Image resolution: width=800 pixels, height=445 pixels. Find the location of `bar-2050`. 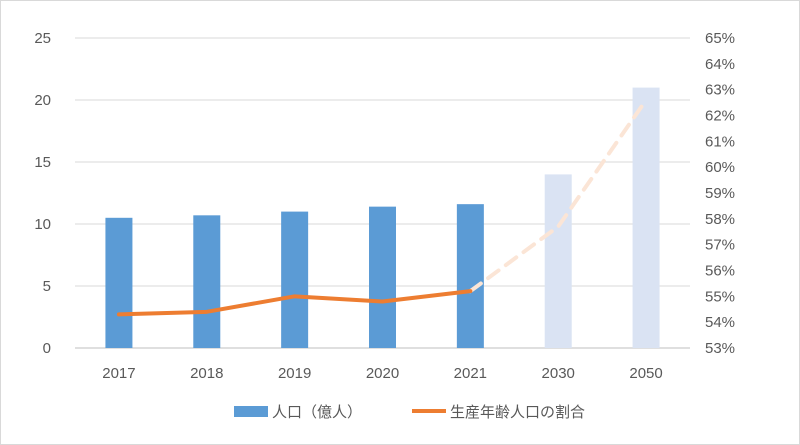

bar-2050 is located at coordinates (646, 217).